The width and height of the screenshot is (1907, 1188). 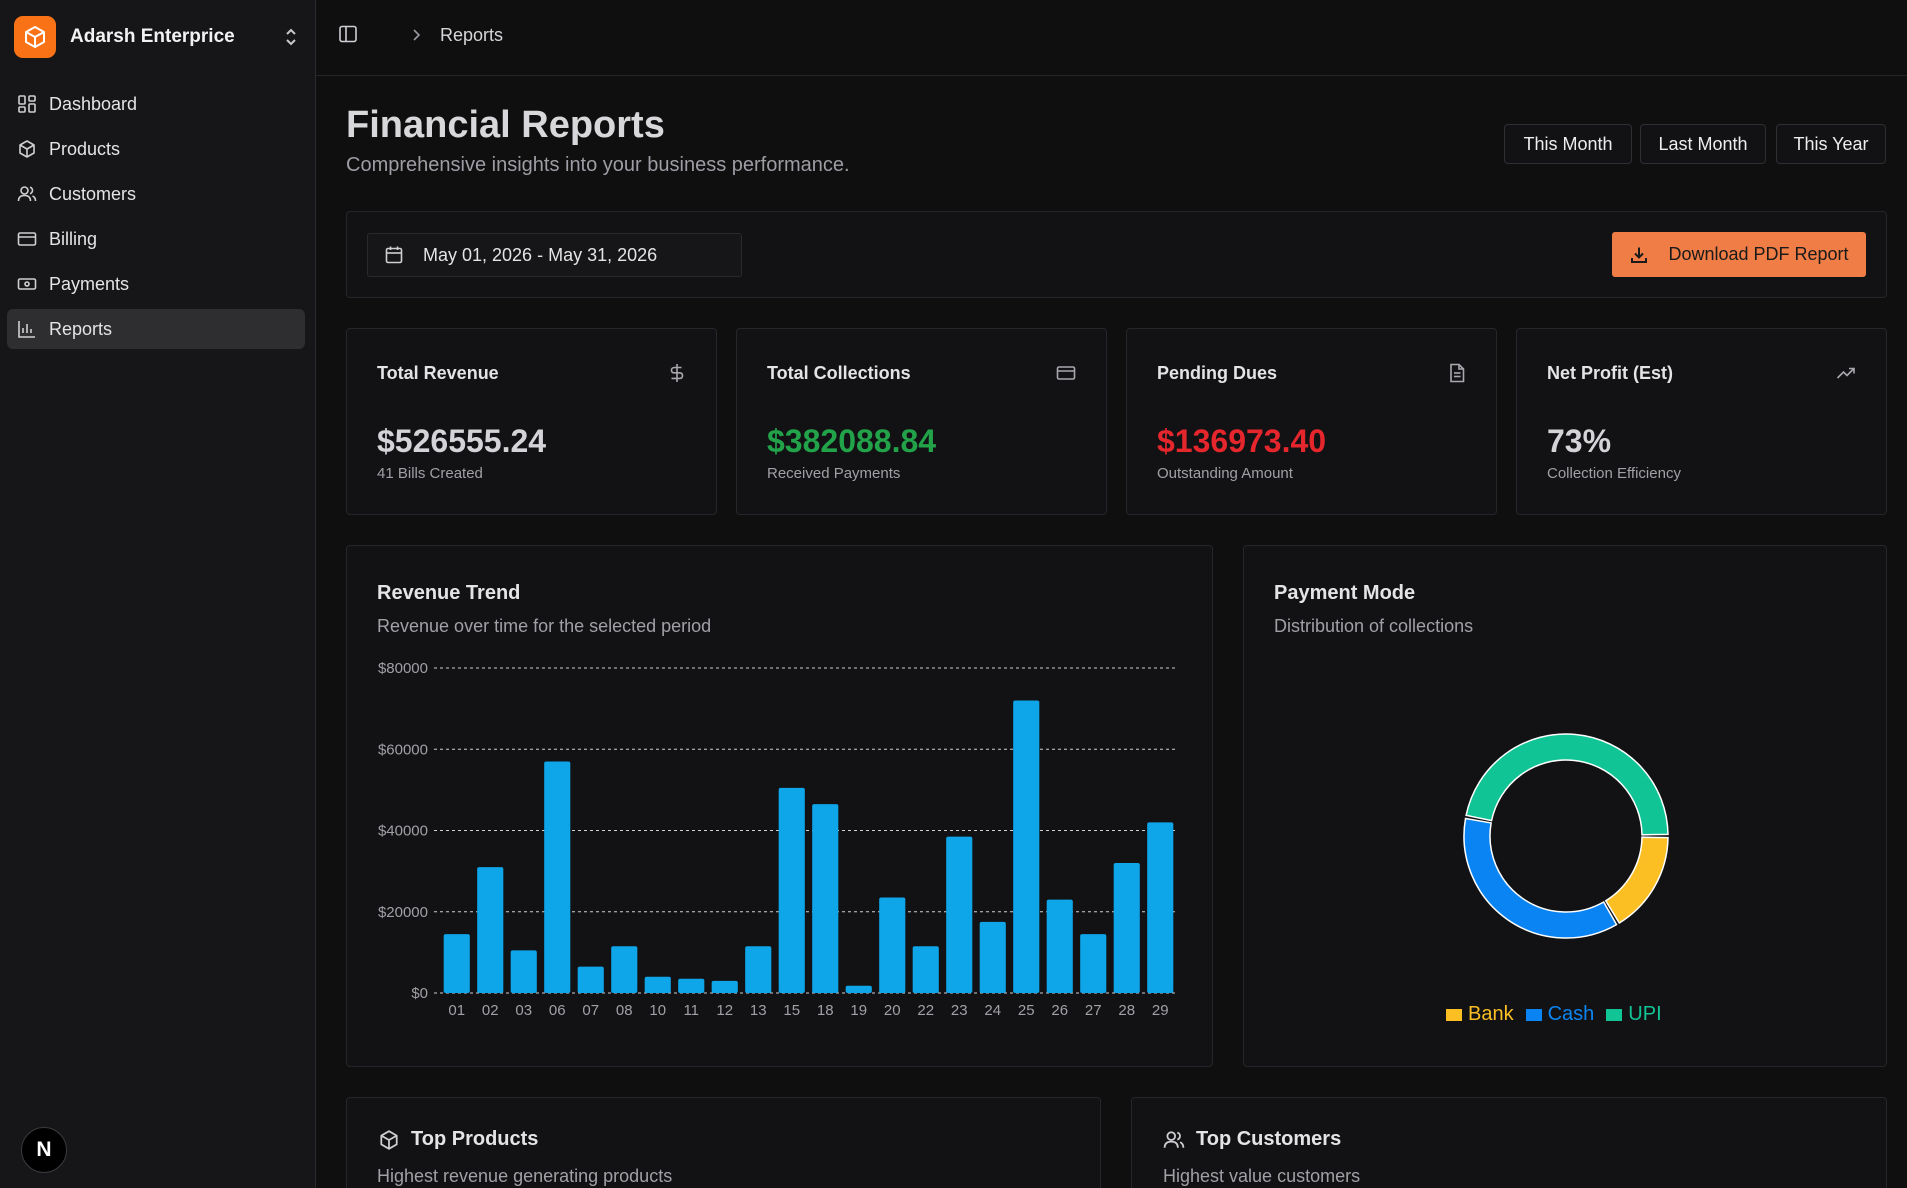 I want to click on x-tick-label: 29, so click(x=1160, y=1010).